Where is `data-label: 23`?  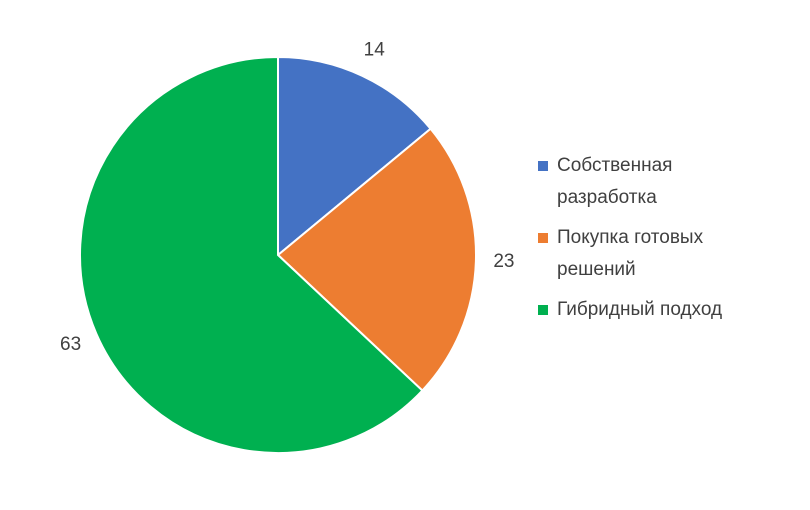 data-label: 23 is located at coordinates (503, 261).